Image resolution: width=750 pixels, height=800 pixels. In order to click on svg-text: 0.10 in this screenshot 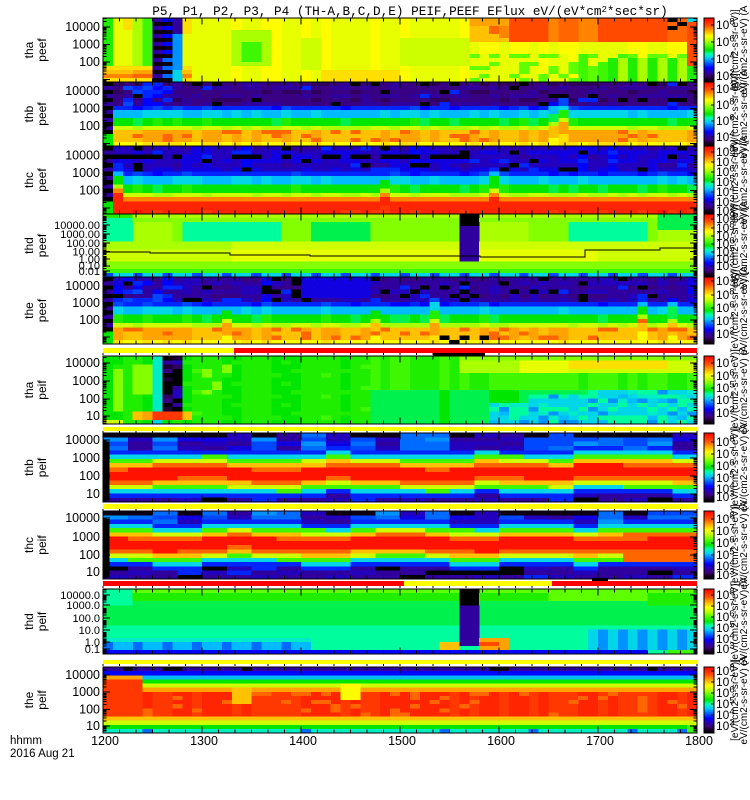, I will do `click(89, 267)`.